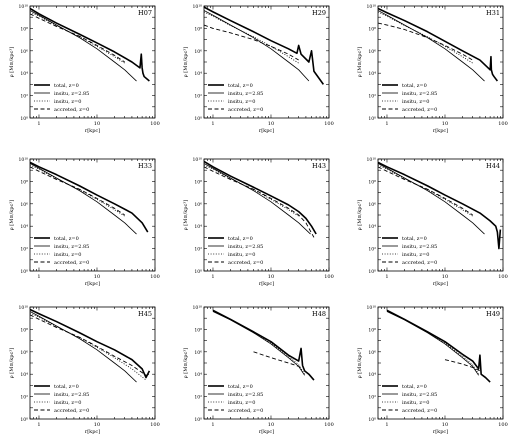 The width and height of the screenshot is (520, 447). I want to click on panel-label: H43, so click(319, 166).